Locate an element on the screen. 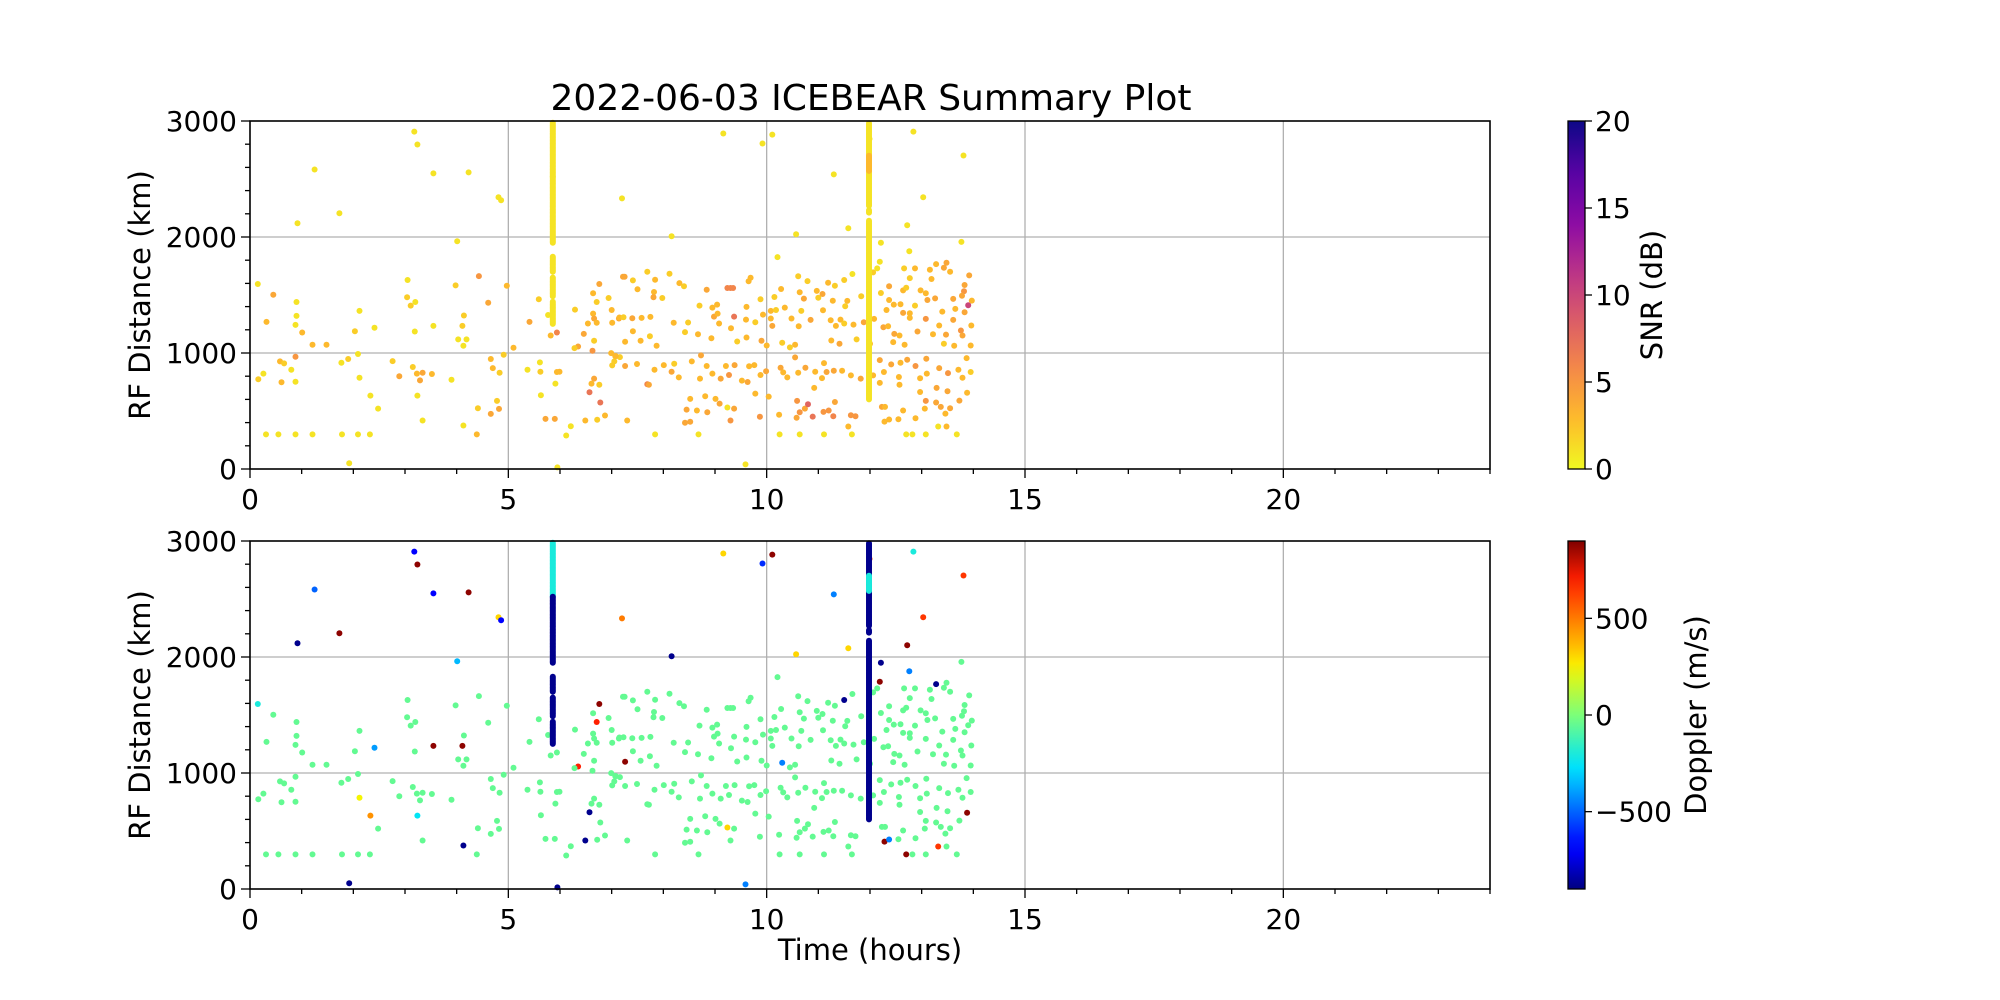 This screenshot has width=2000, height=1000. colorbar-tick-label: 5 is located at coordinates (1604, 382).